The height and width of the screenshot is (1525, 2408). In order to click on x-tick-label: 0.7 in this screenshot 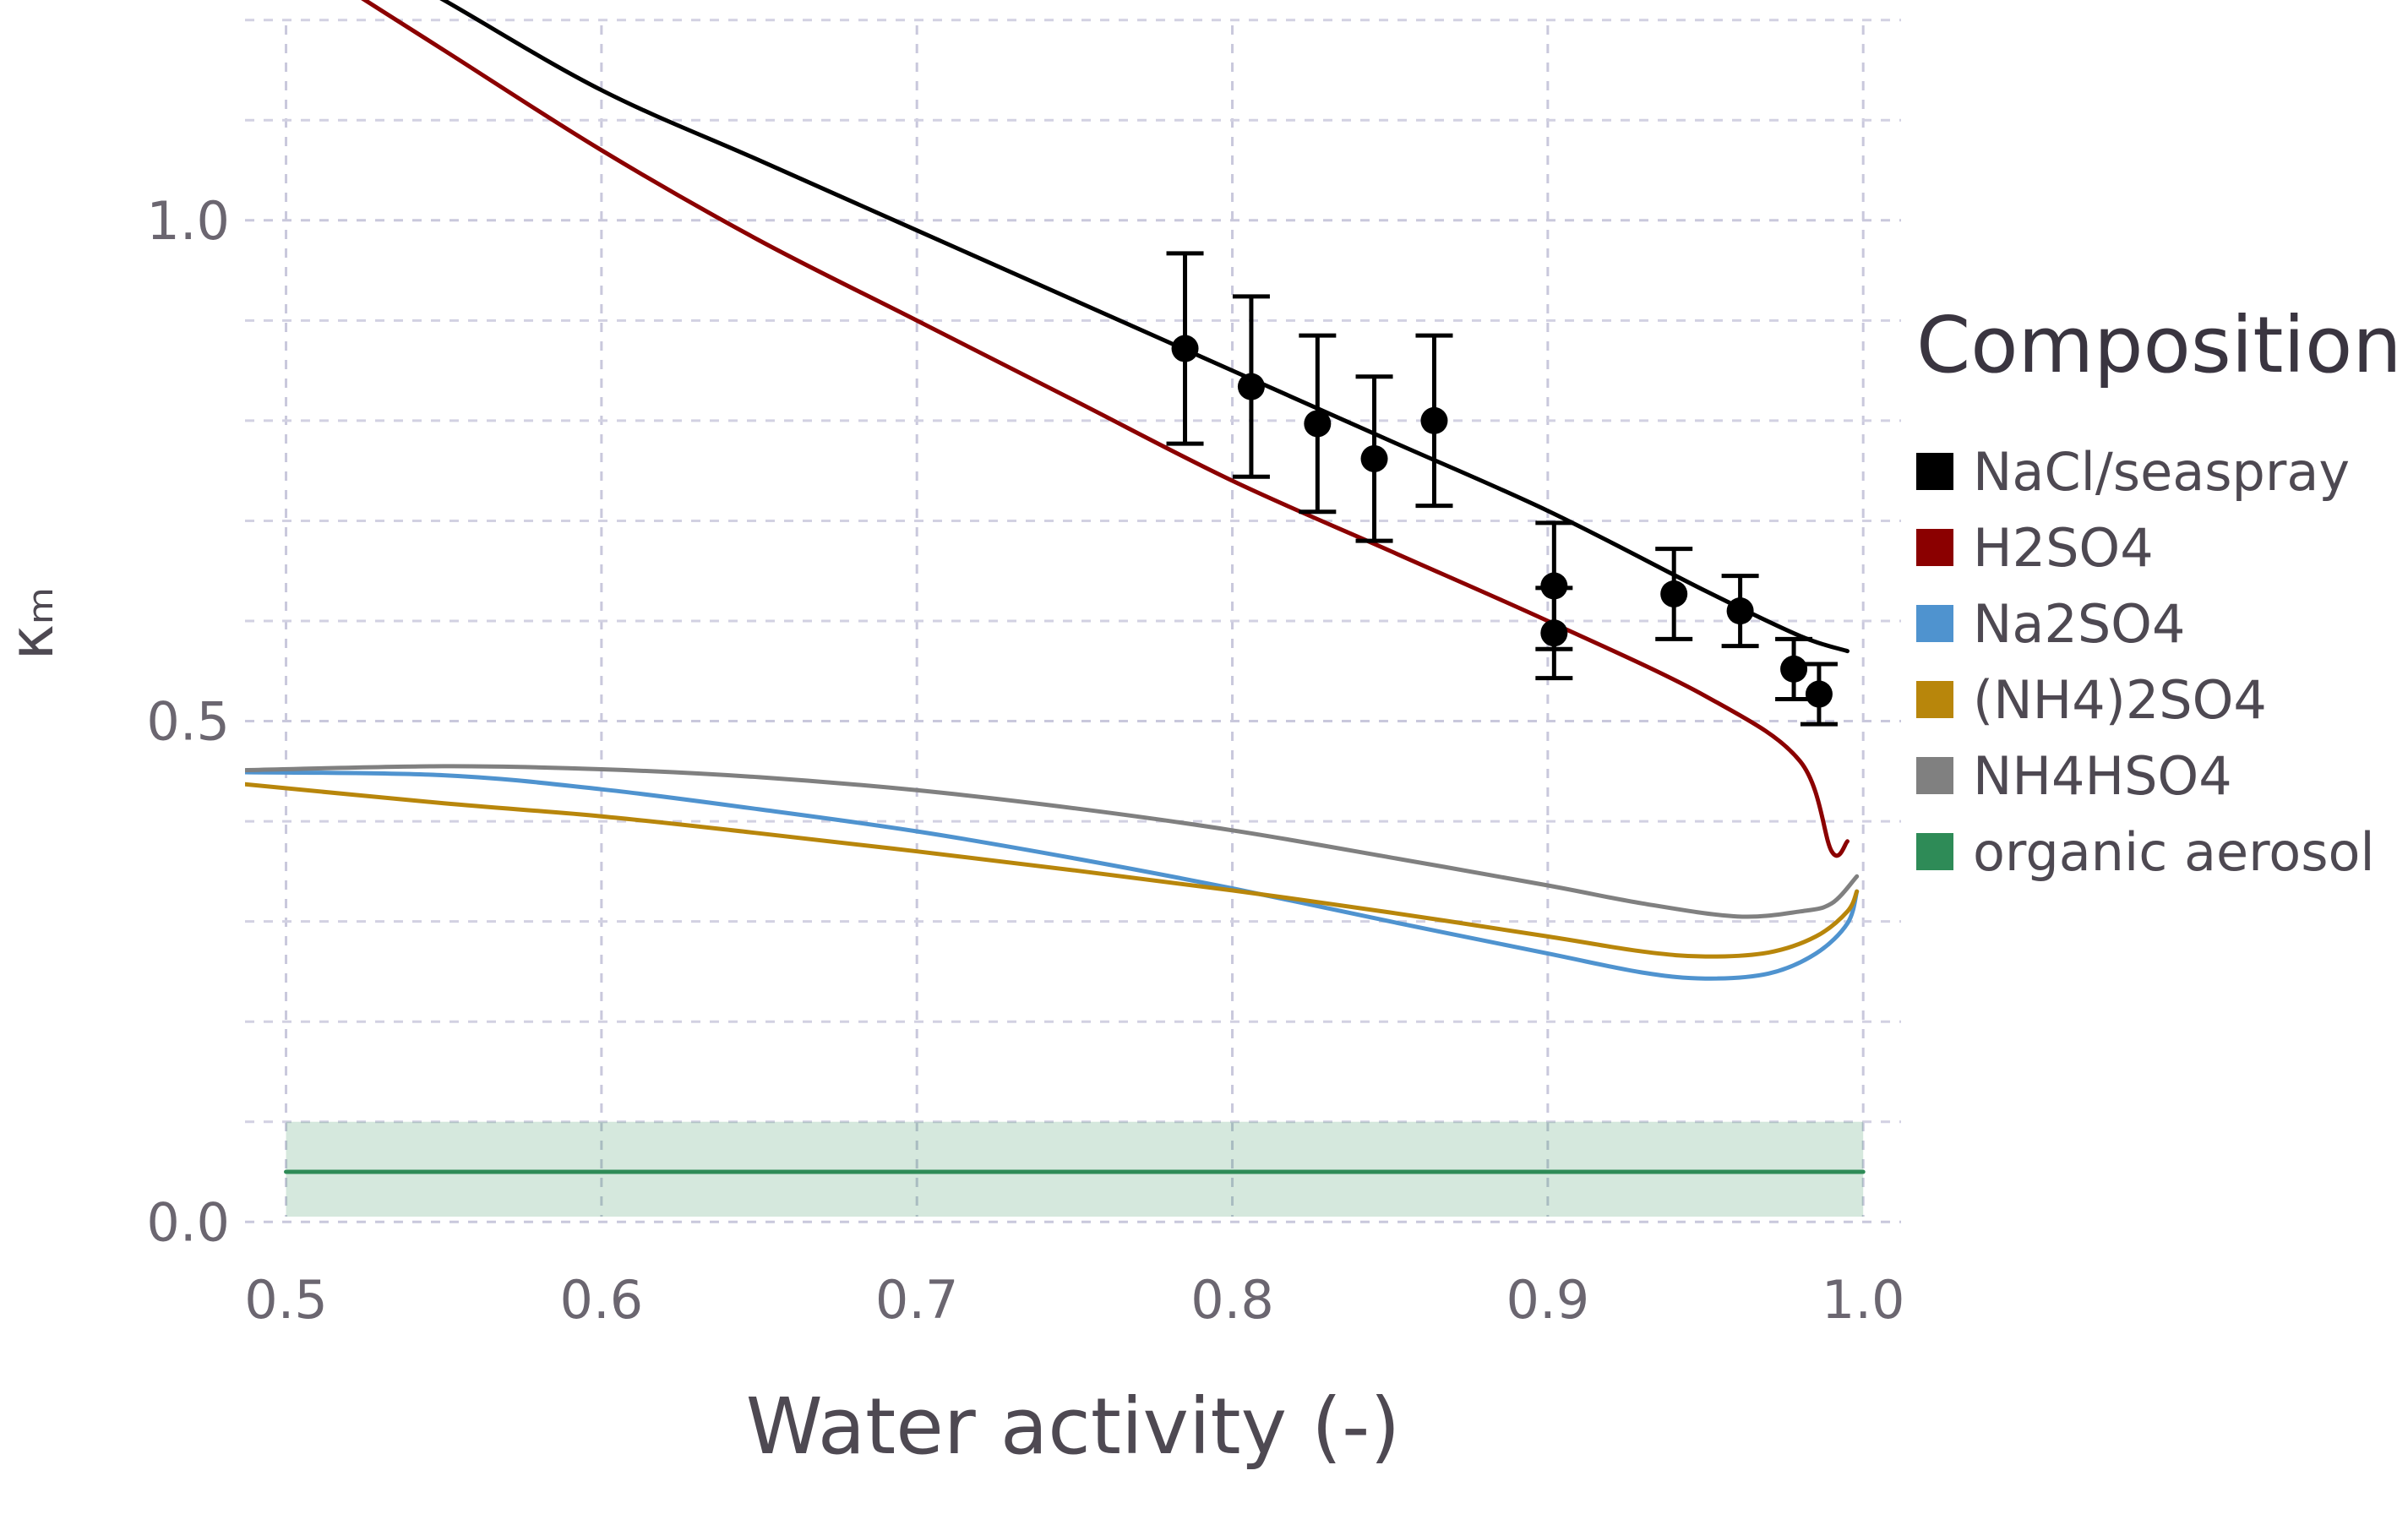, I will do `click(917, 1300)`.